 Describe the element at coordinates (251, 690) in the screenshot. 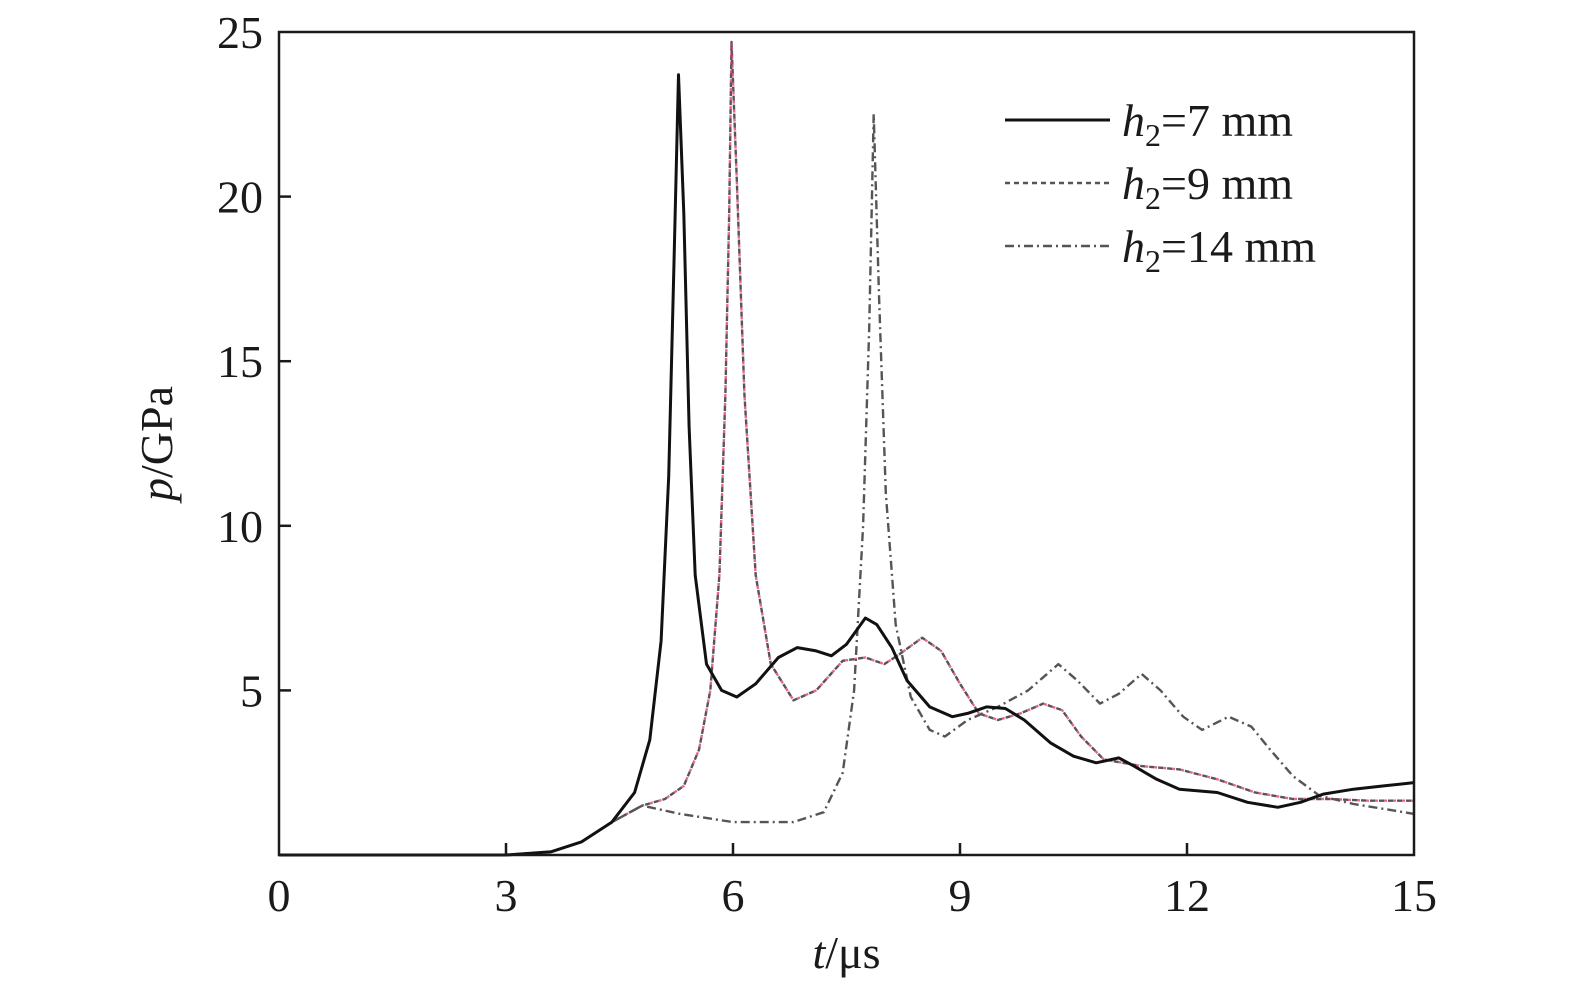

I see `y-tick-label: 5` at that location.